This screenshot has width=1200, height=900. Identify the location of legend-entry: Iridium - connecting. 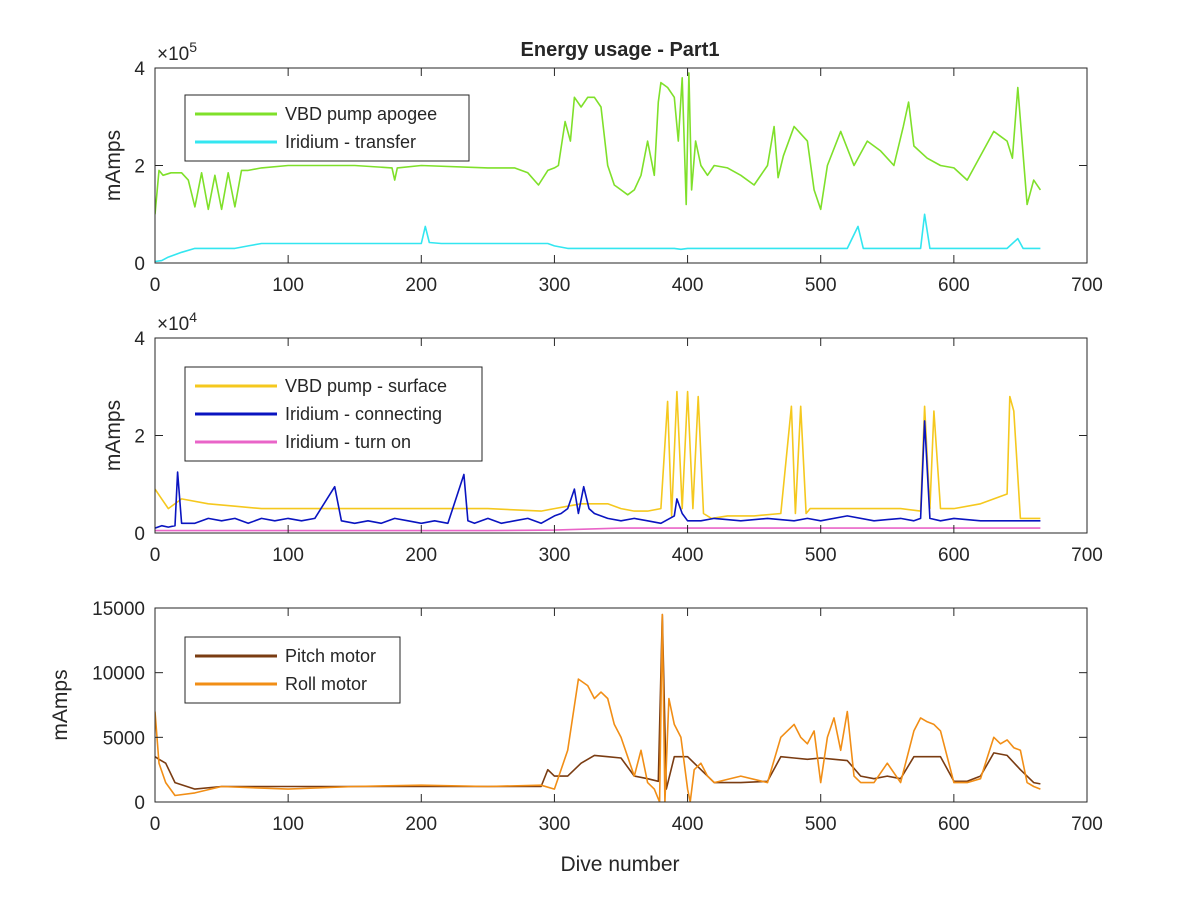
(363, 414).